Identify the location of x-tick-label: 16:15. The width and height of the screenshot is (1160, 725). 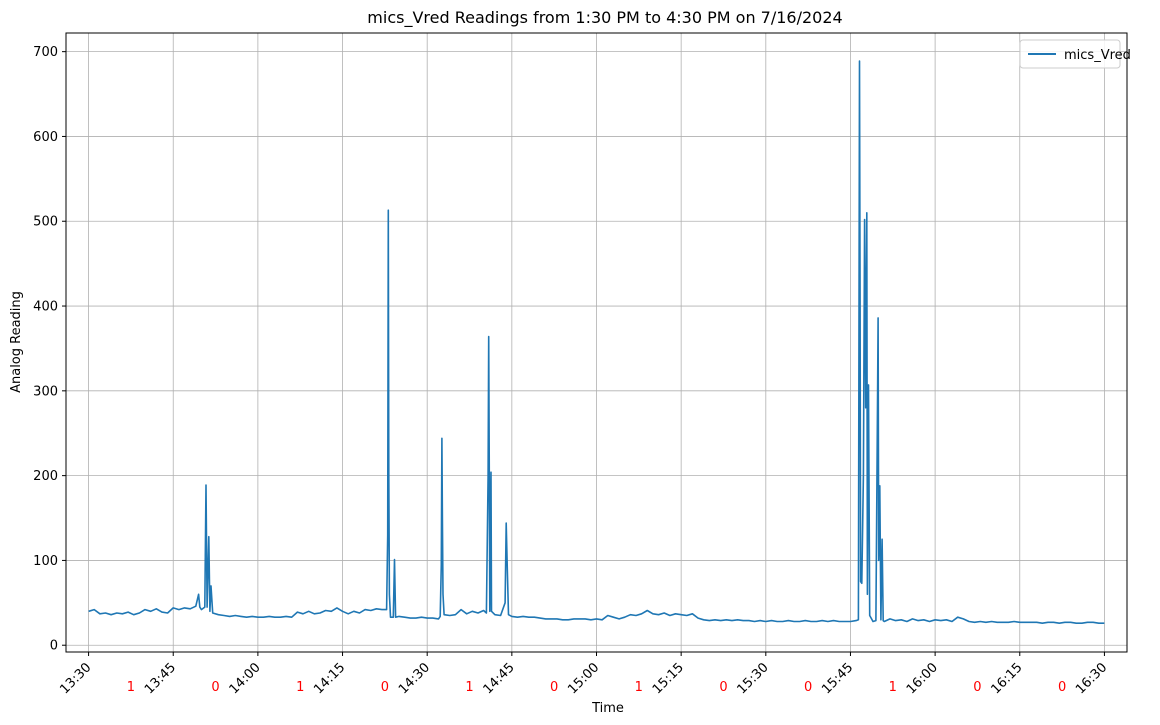
(1006, 678).